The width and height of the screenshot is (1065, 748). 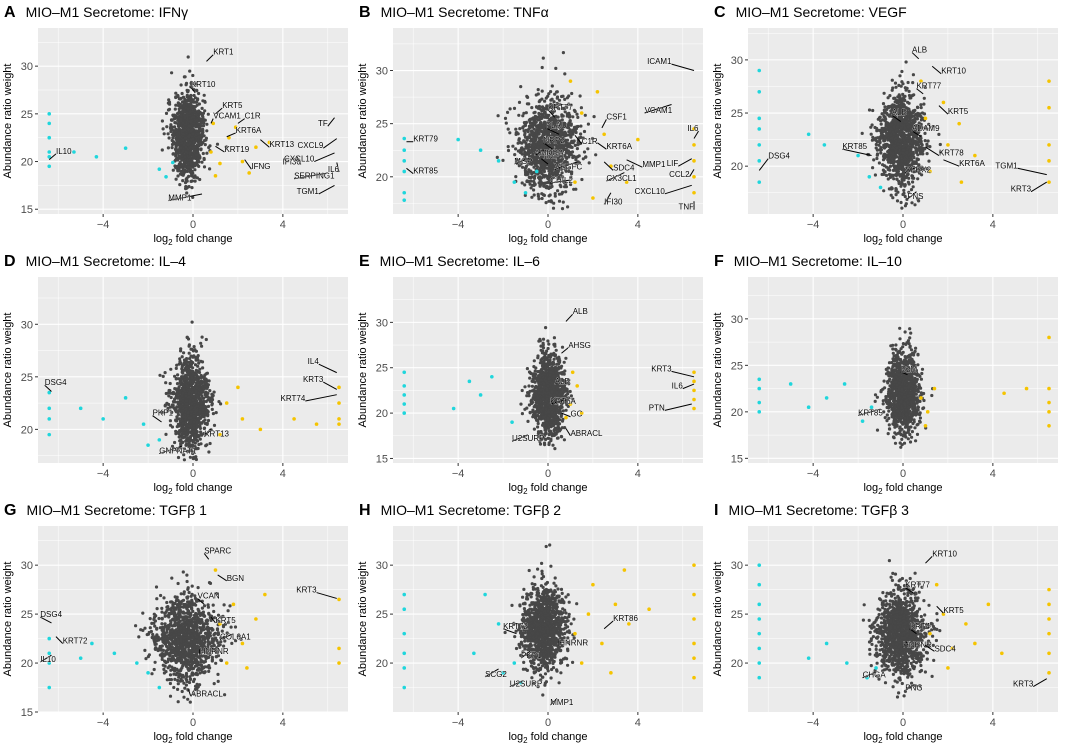 I want to click on point-label: MGP, so click(x=523, y=161).